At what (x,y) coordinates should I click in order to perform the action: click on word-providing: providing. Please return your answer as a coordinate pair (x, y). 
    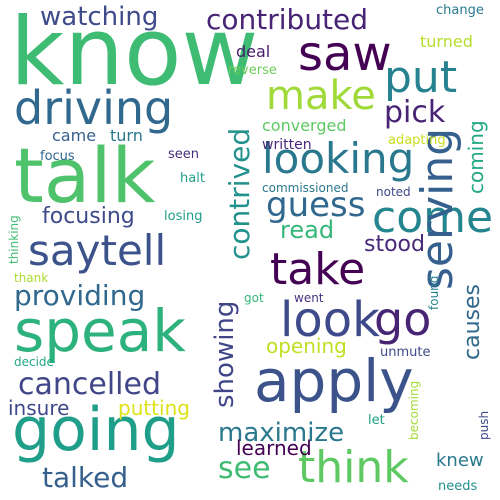
    Looking at the image, I should click on (80, 295).